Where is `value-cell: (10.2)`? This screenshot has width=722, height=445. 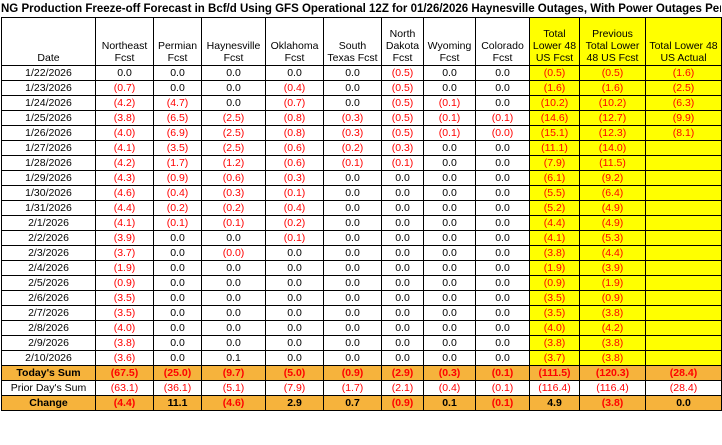 value-cell: (10.2) is located at coordinates (554, 103).